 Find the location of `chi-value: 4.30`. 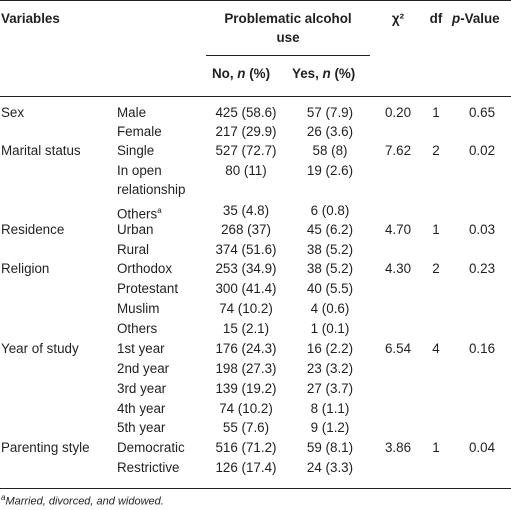

chi-value: 4.30 is located at coordinates (398, 268).